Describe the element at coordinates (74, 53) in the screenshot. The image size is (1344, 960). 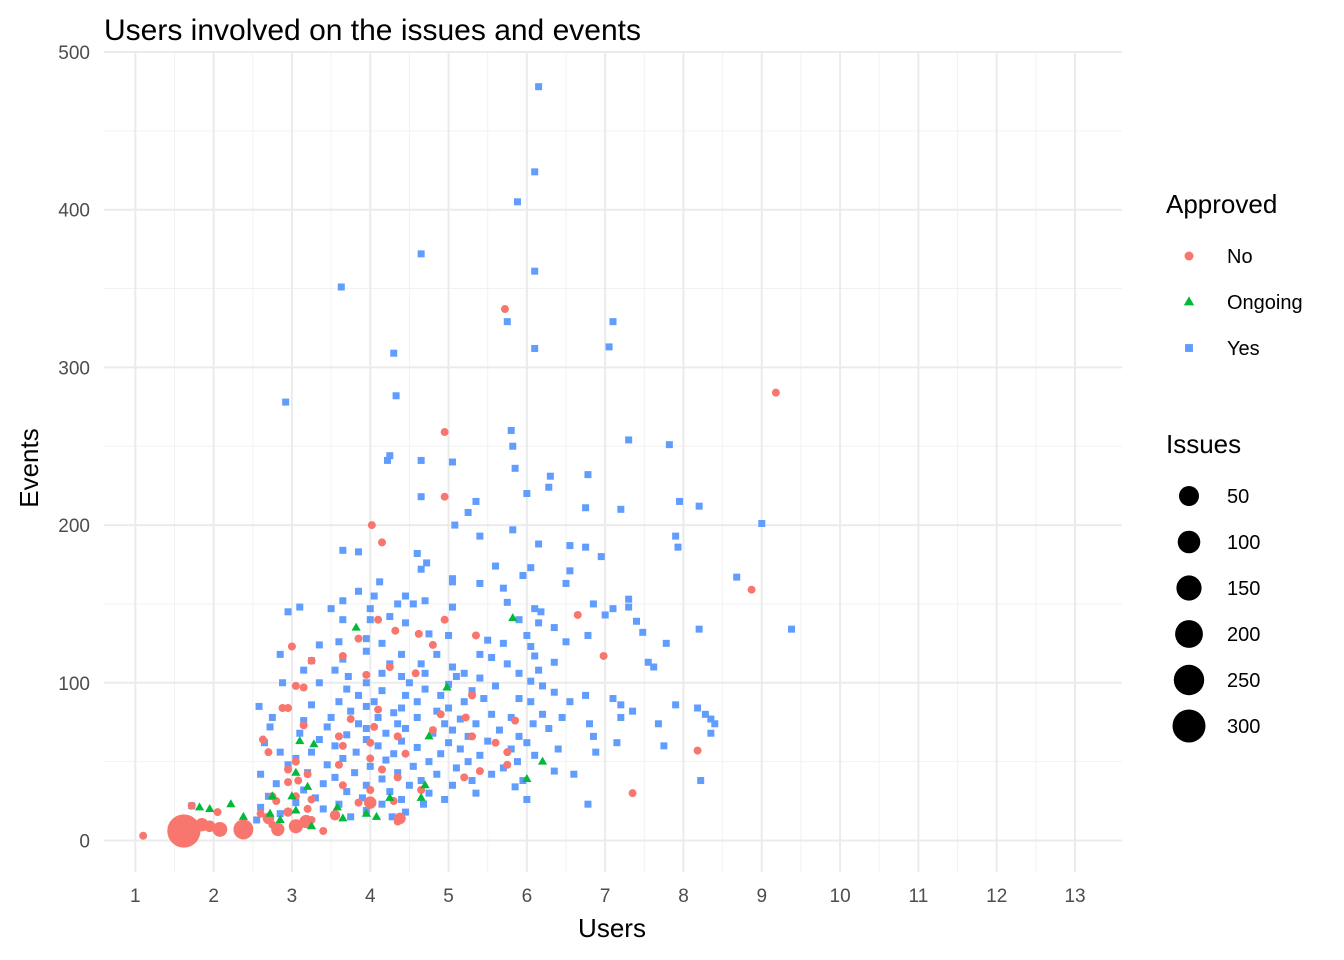
I see `y-tick-label: 500` at that location.